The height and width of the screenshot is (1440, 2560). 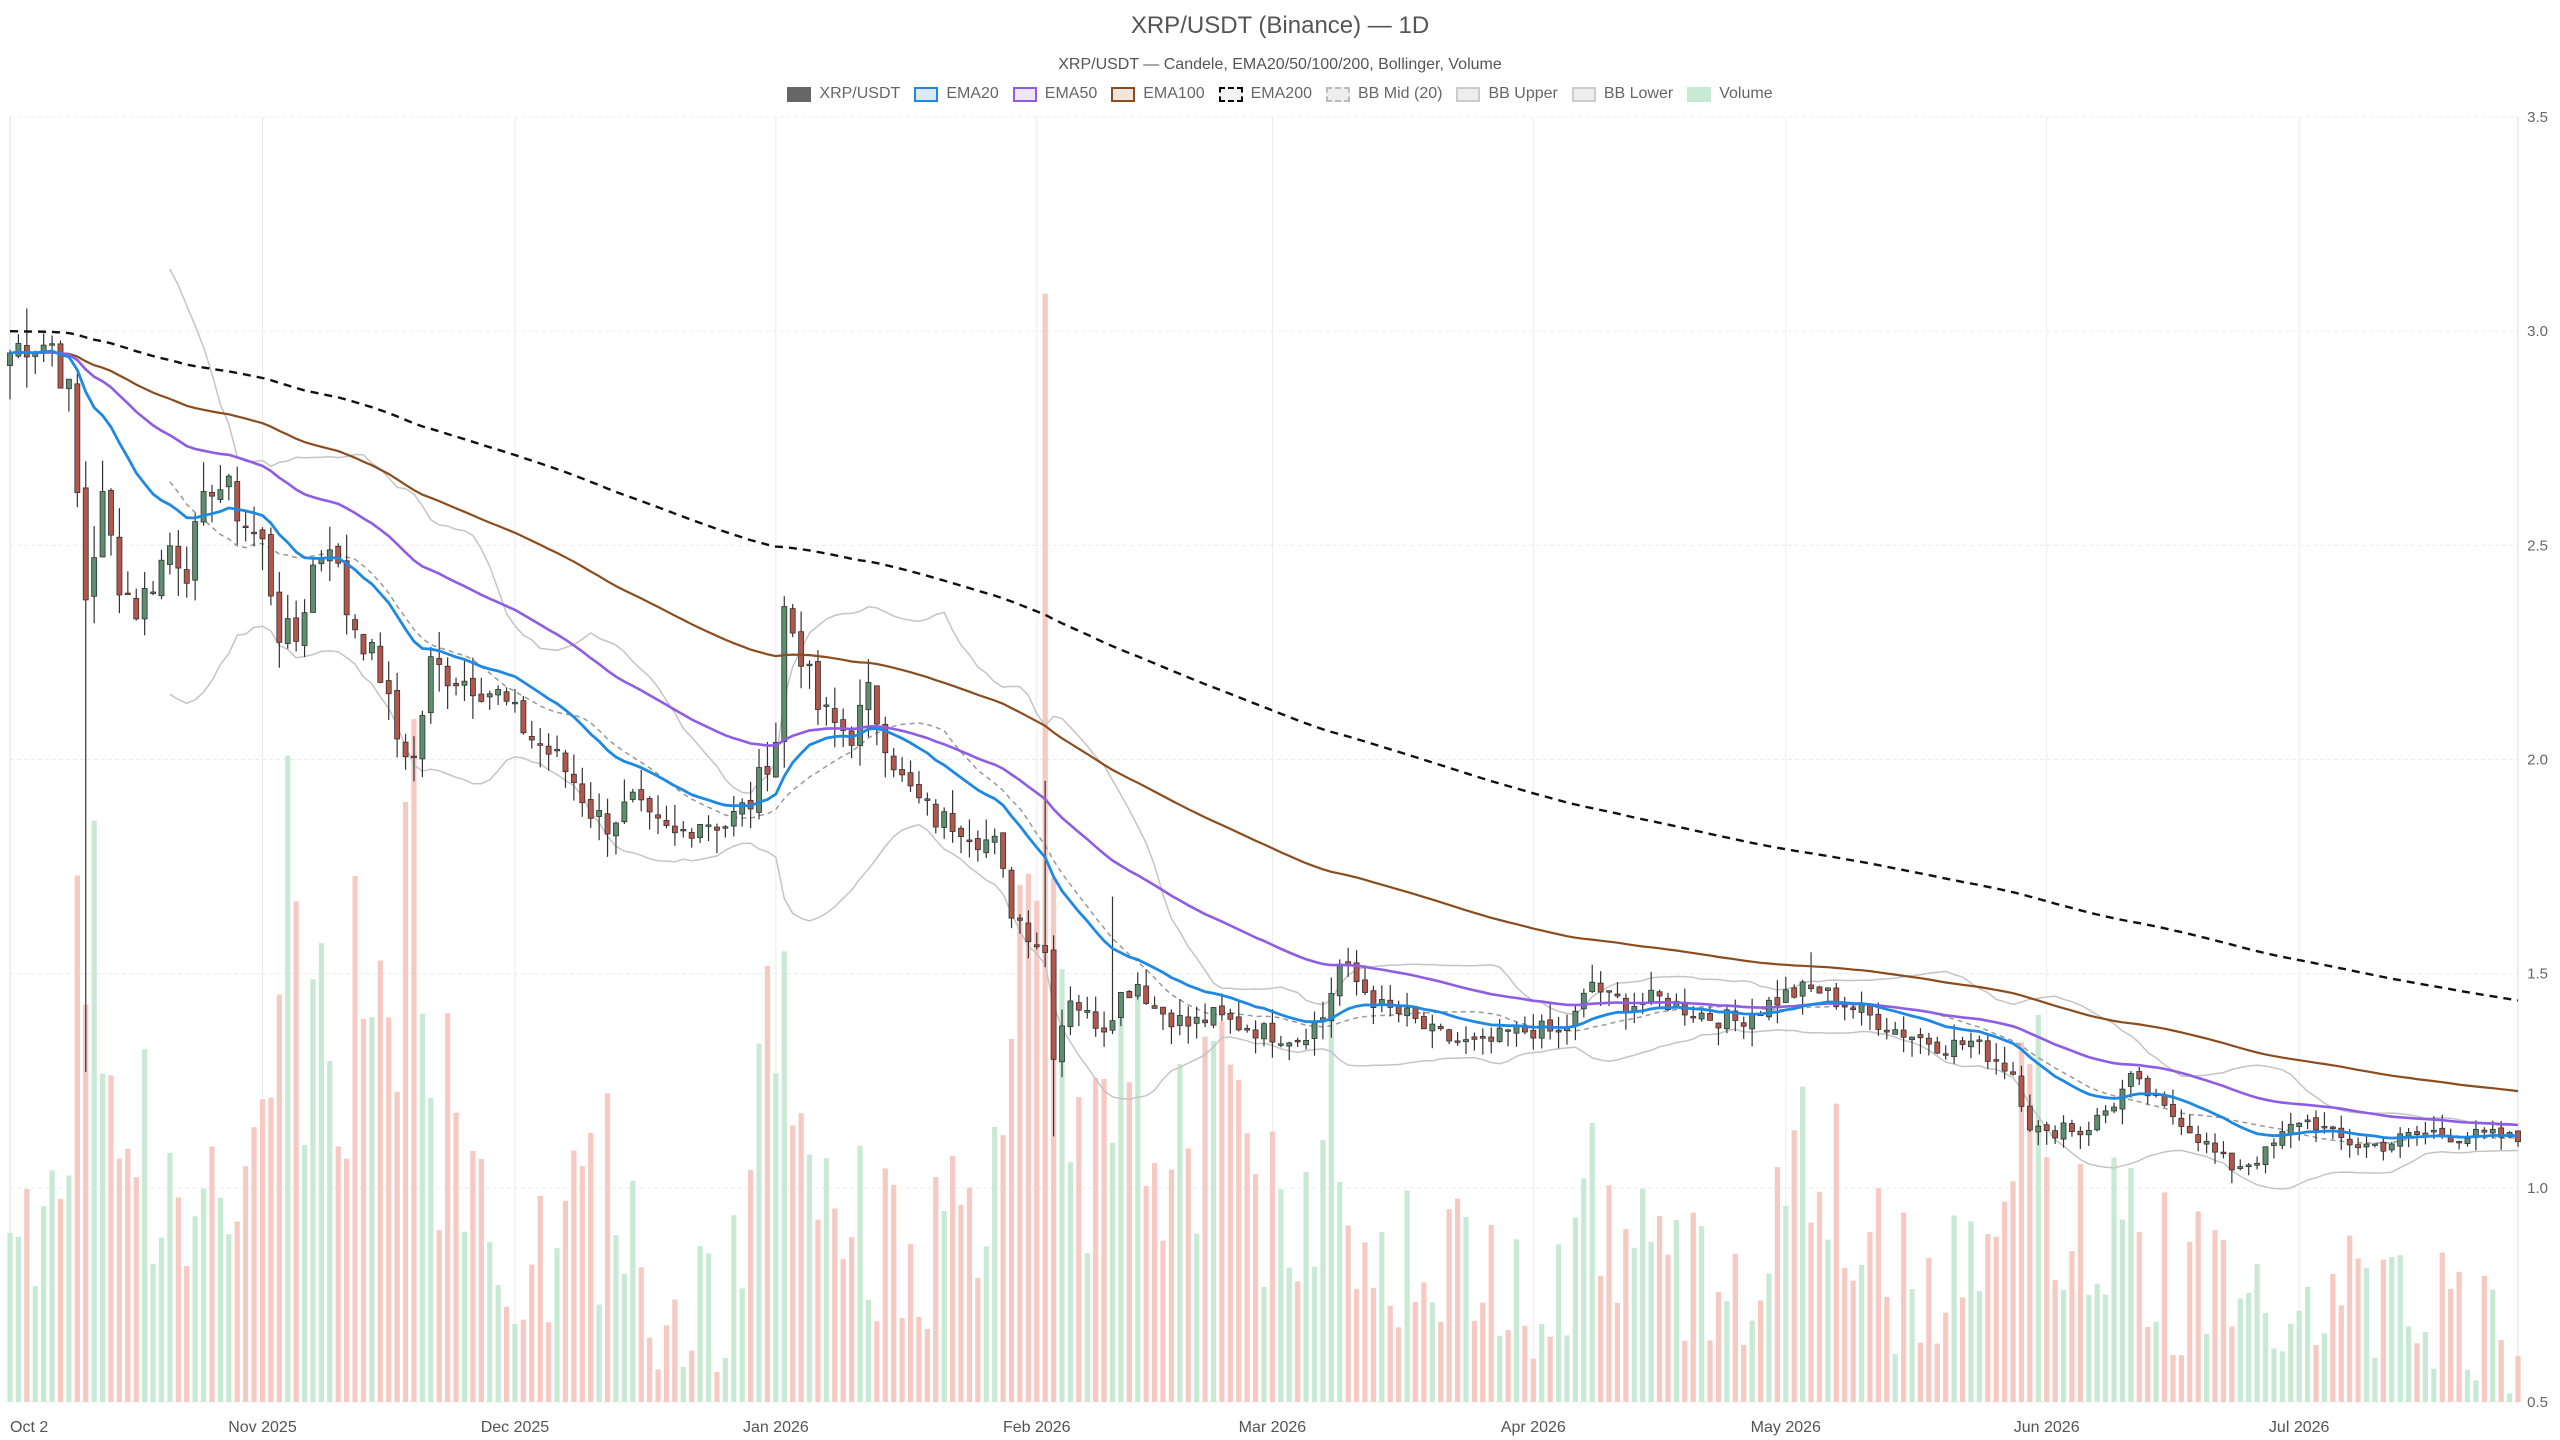 I want to click on legend-item-volume: Volume, so click(x=1730, y=94).